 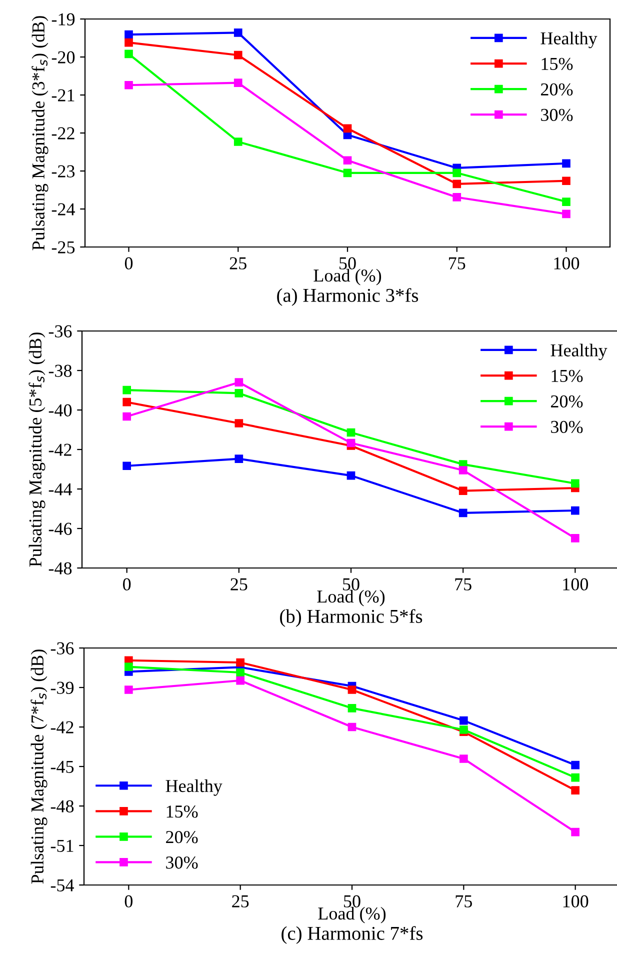 I want to click on y-tick-label: -25, so click(x=63, y=247).